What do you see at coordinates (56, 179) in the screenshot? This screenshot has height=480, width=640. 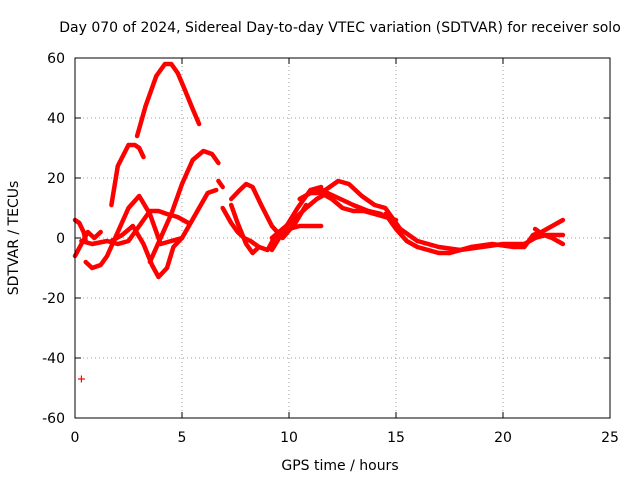 I see `y-tick-label: 20` at bounding box center [56, 179].